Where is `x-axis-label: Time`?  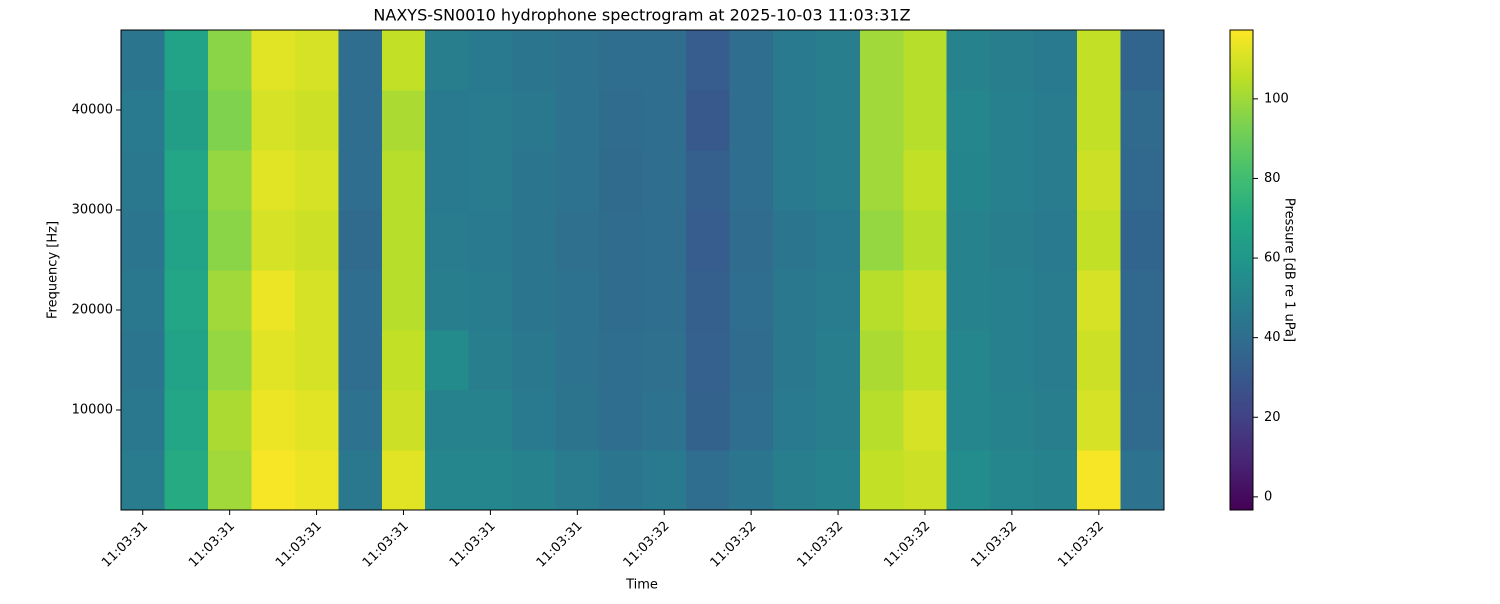
x-axis-label: Time is located at coordinates (641, 585).